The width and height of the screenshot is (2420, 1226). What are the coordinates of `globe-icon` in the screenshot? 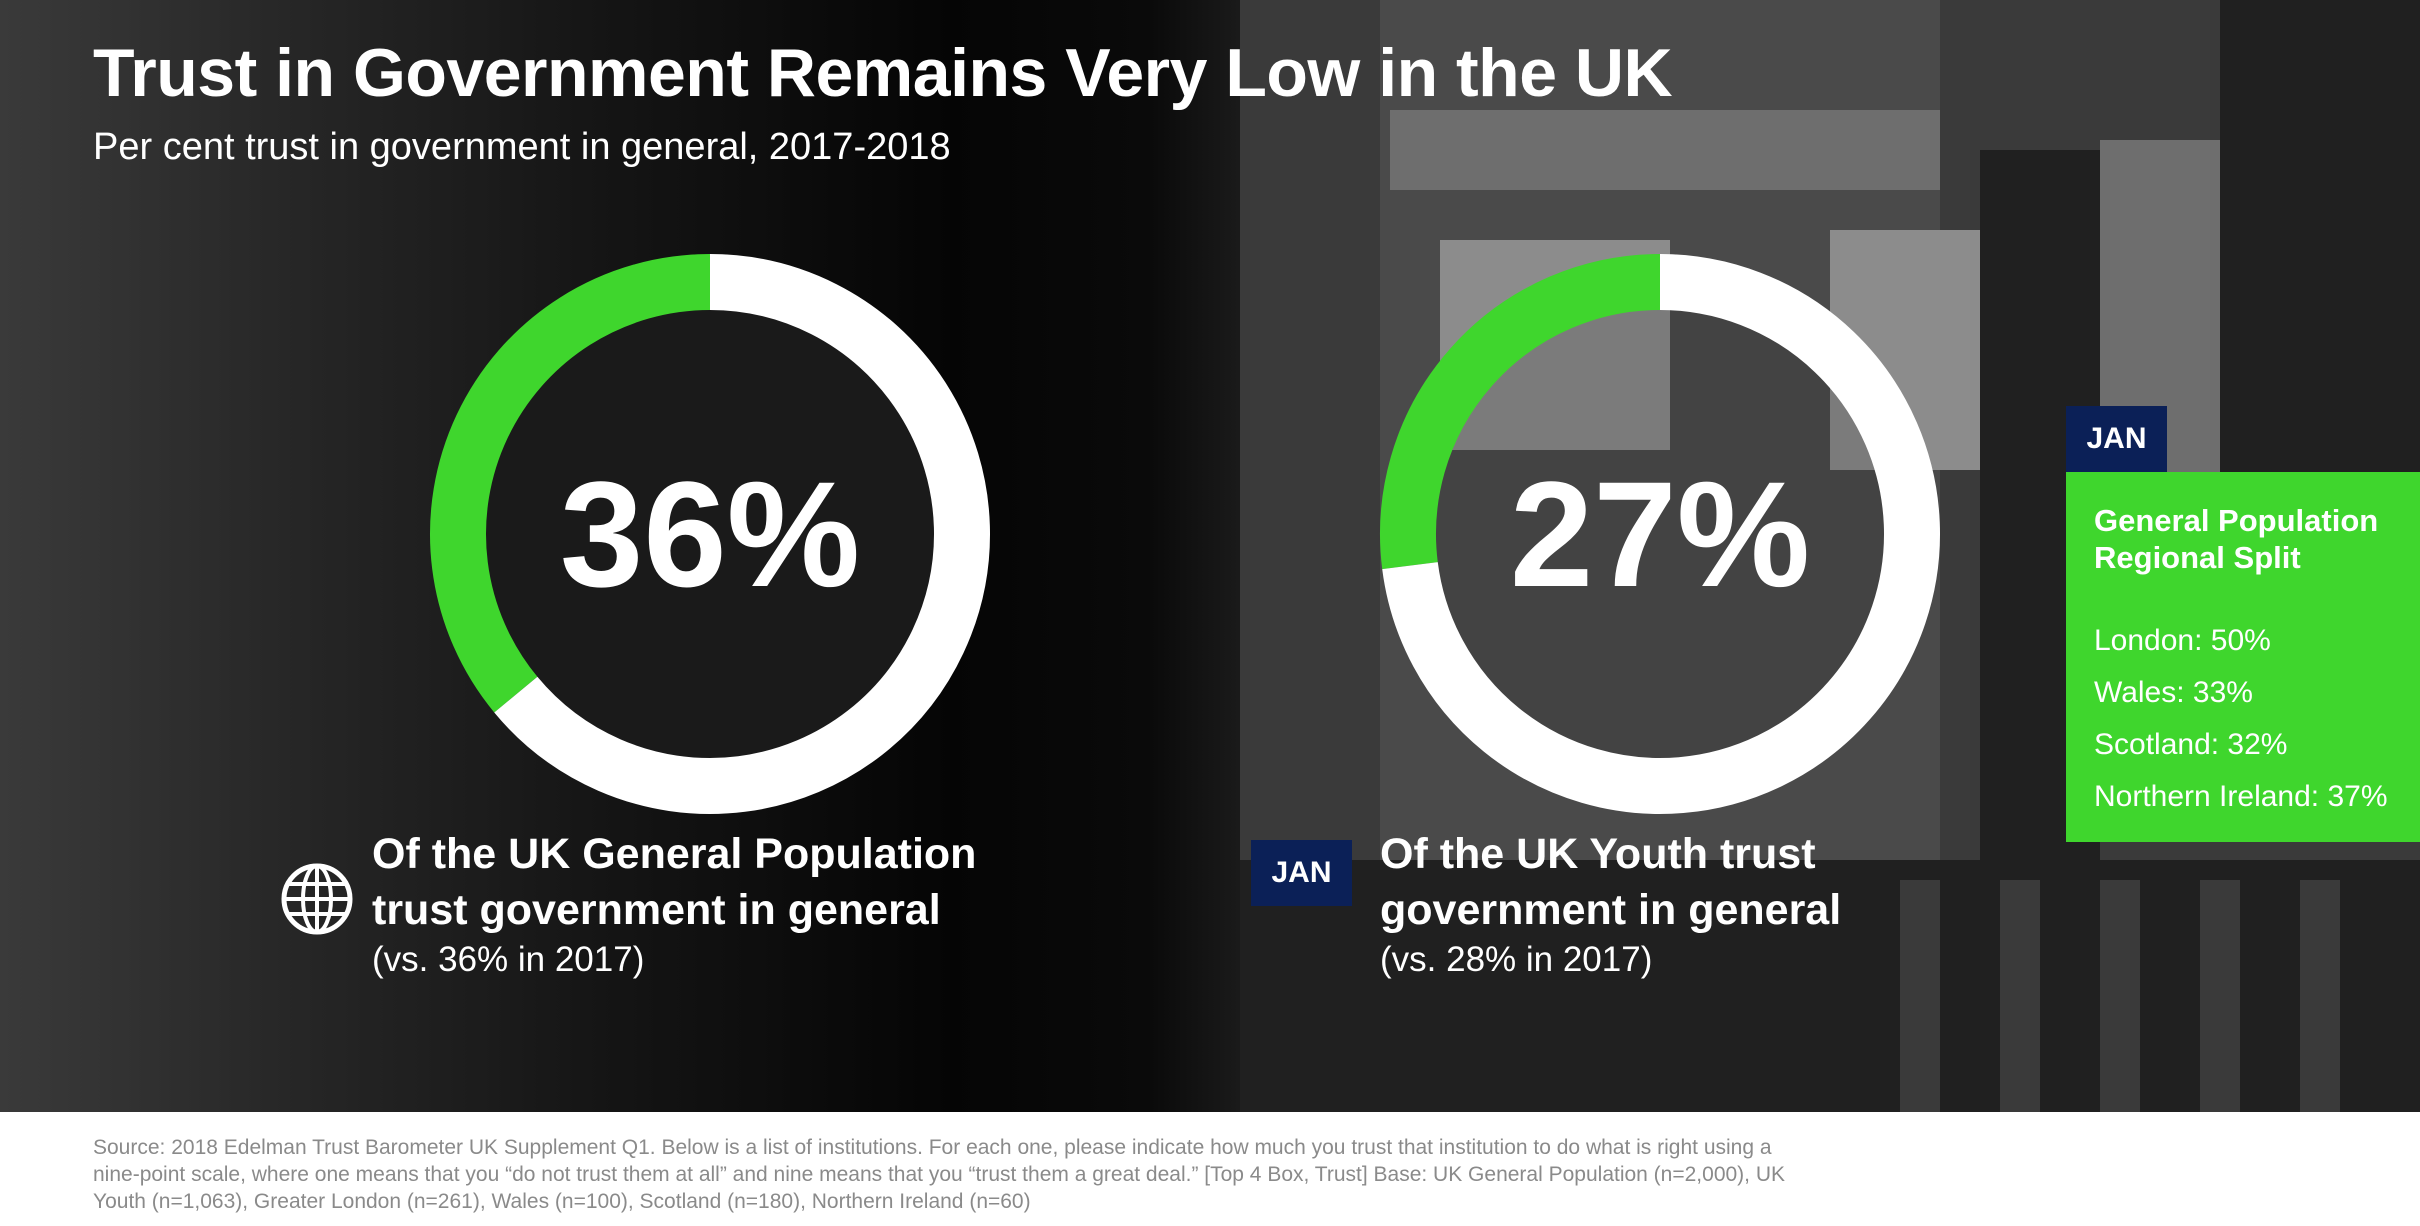 It's located at (317, 899).